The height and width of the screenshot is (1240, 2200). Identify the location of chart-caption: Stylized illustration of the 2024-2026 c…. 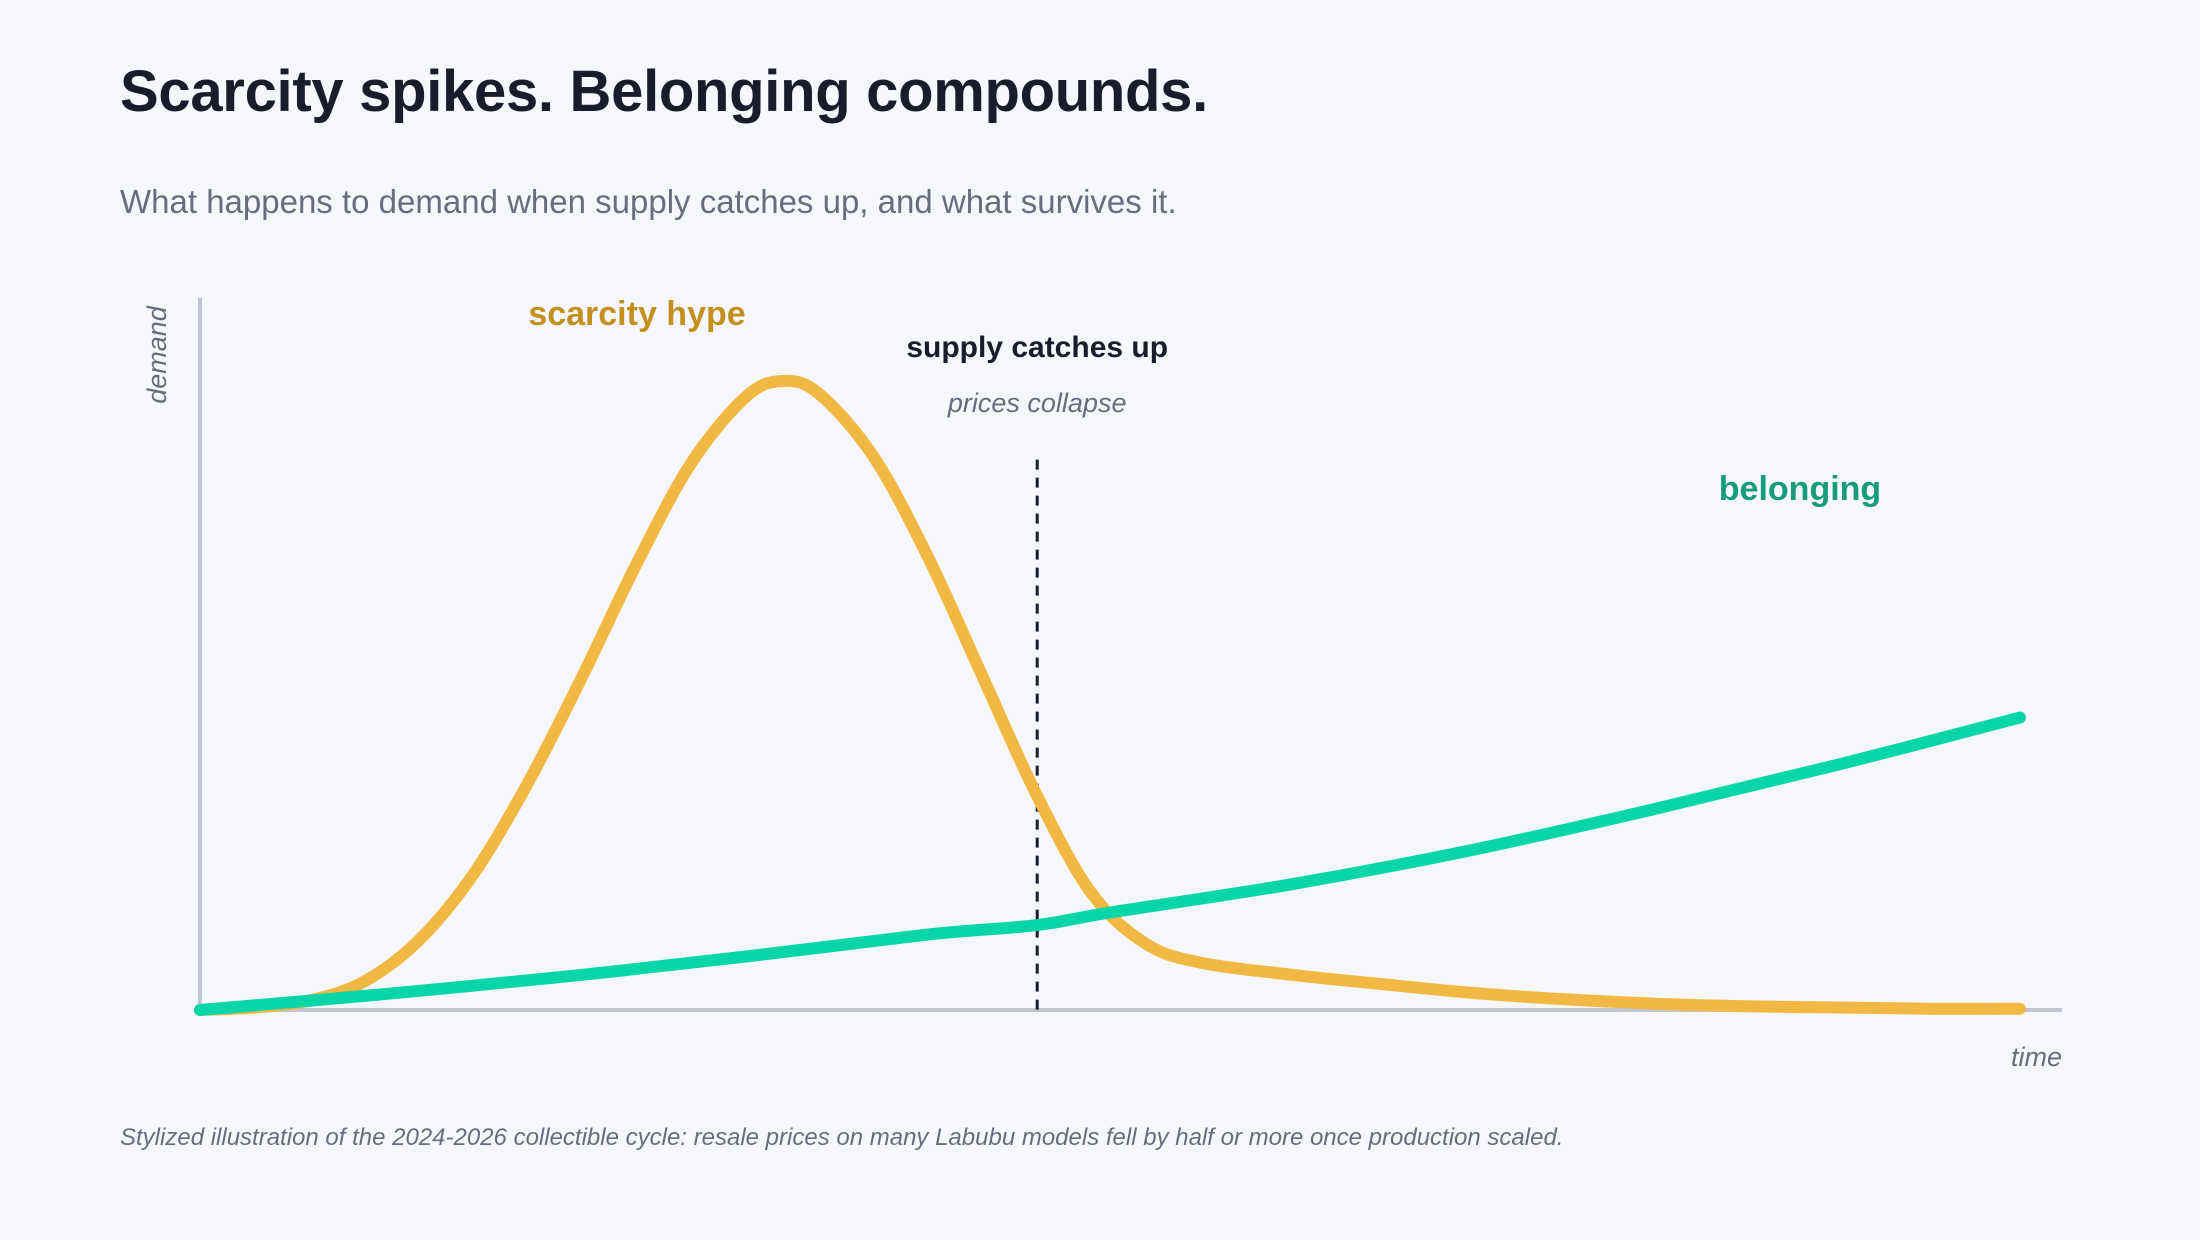
(842, 1137).